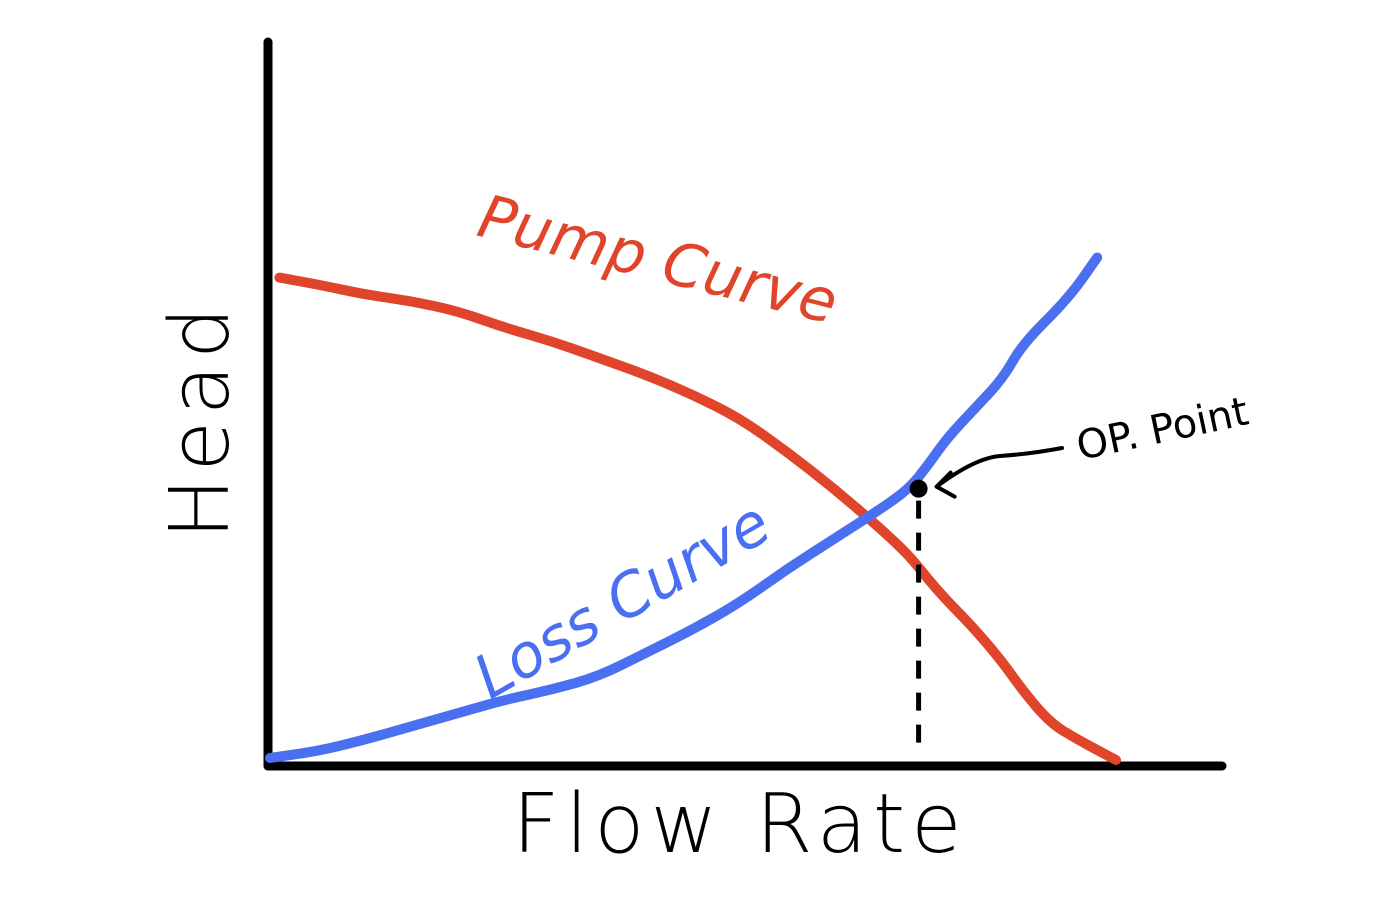 Image resolution: width=1400 pixels, height=900 pixels. Describe the element at coordinates (739, 824) in the screenshot. I see `x-axis-label: Flow Rate` at that location.